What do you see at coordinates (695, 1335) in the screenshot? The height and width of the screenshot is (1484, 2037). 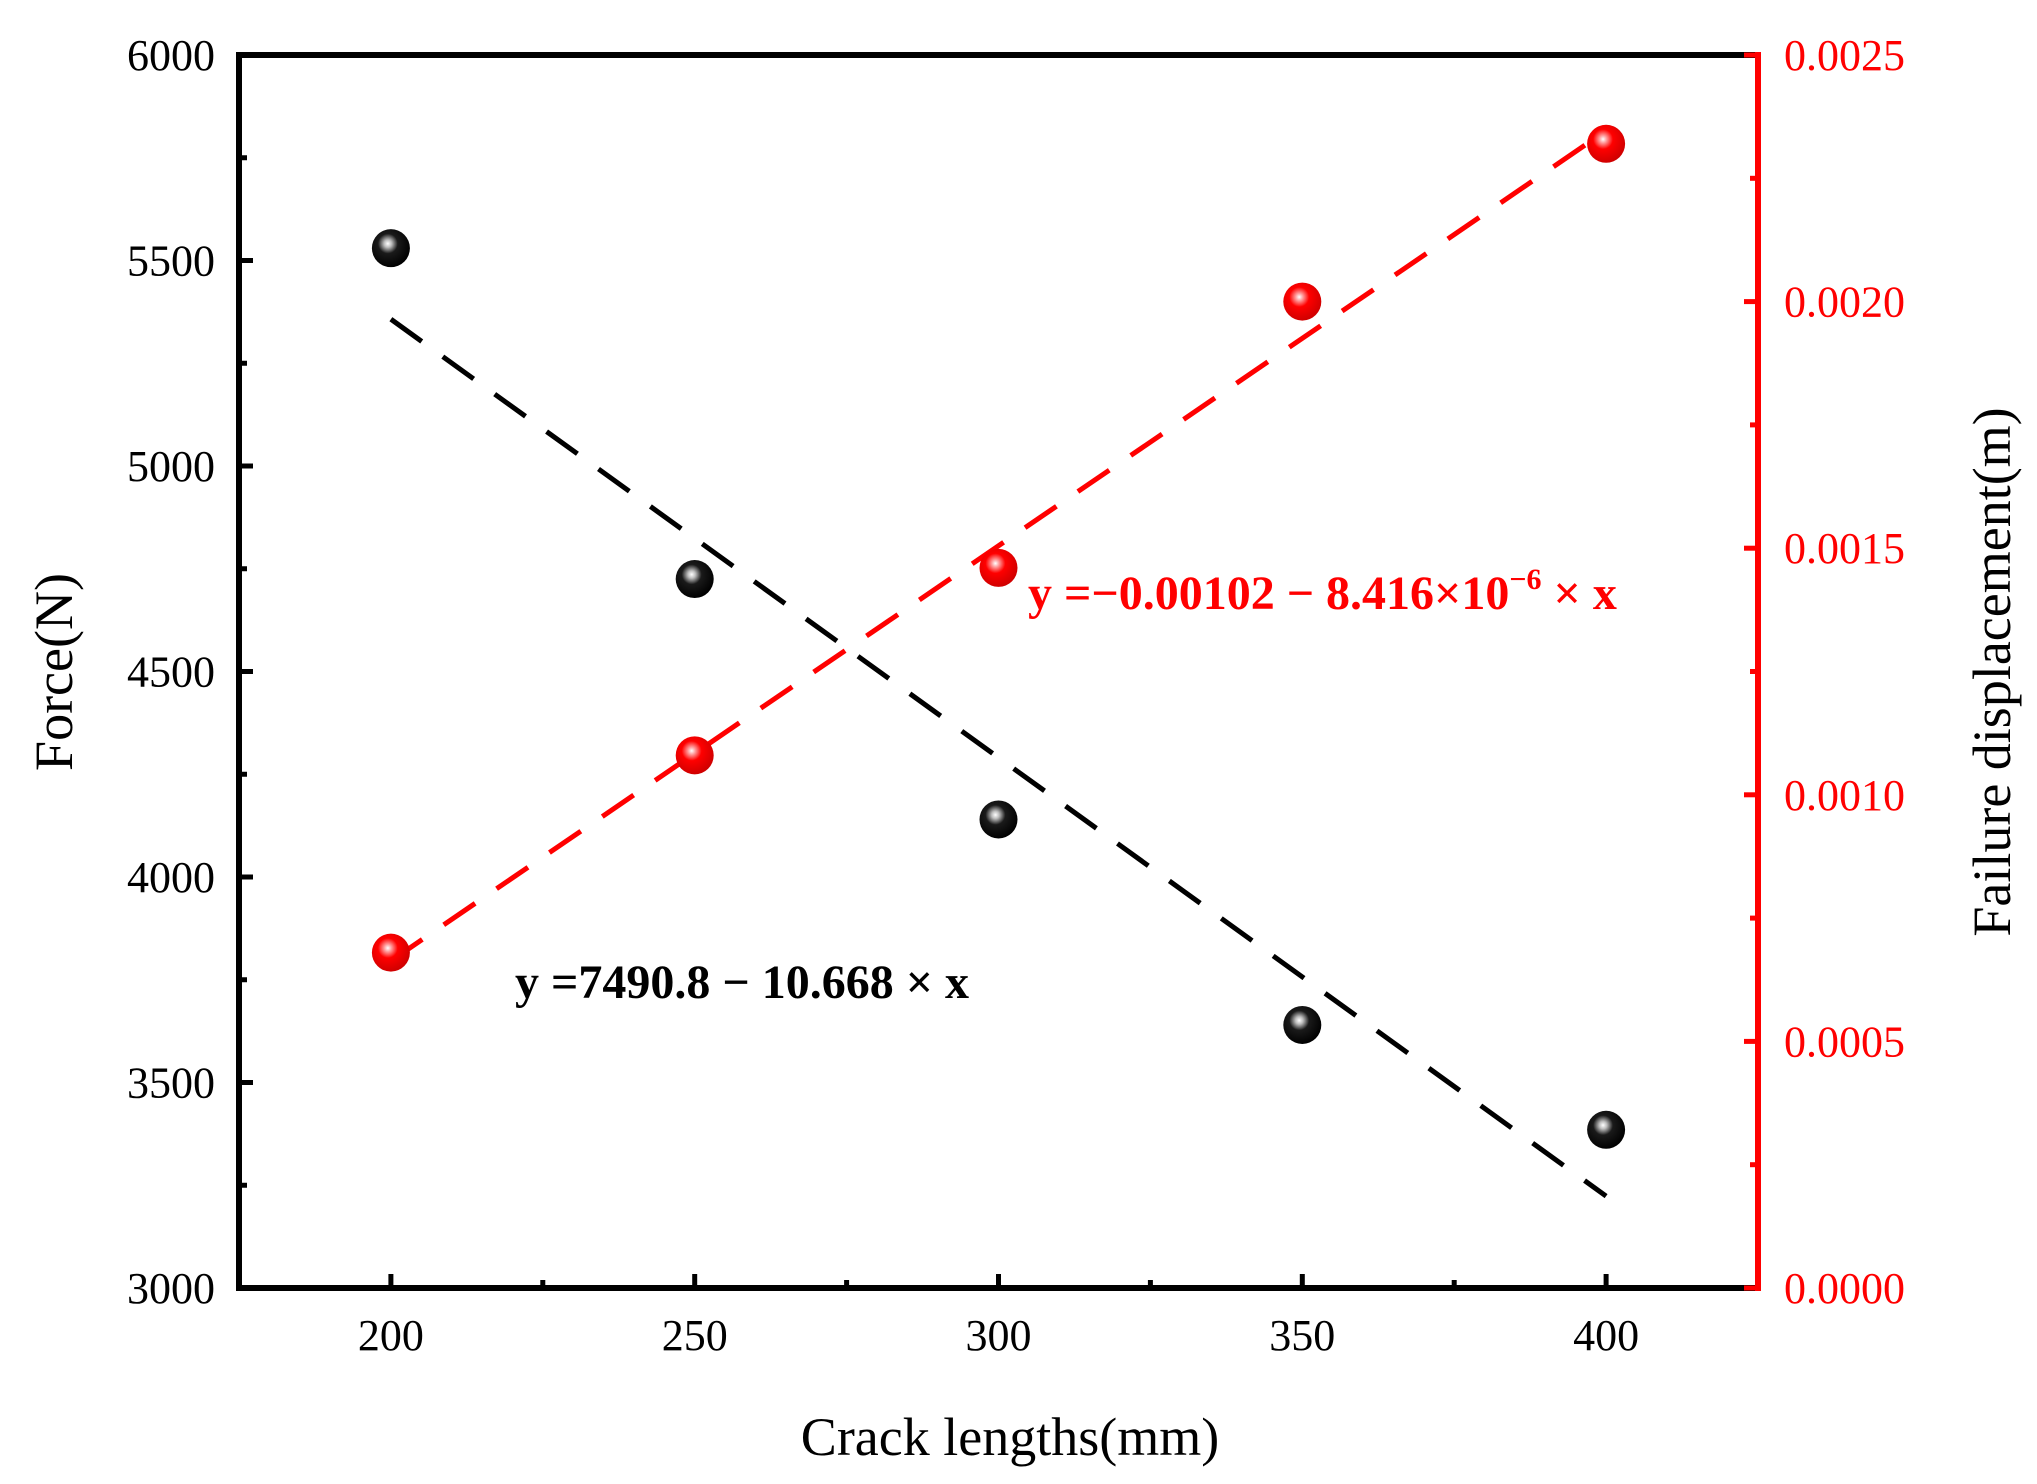 I see `x-tick-label: 250` at bounding box center [695, 1335].